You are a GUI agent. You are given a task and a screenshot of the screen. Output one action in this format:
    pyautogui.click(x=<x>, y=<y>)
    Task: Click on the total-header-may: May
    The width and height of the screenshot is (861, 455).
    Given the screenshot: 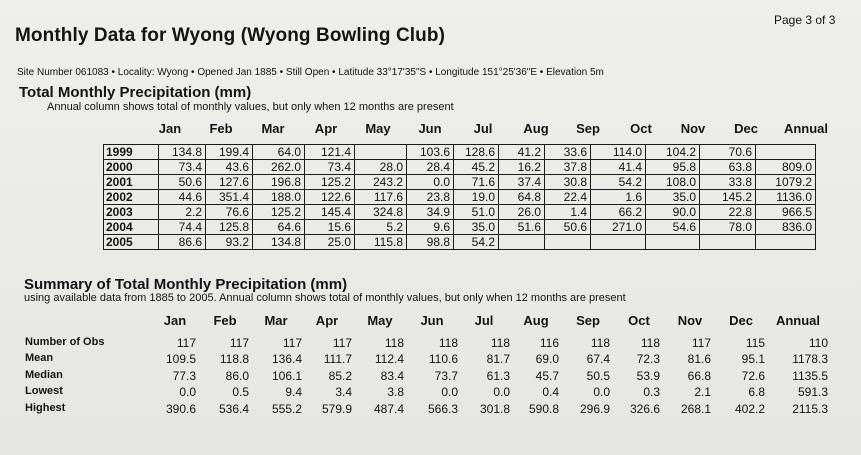 What is the action you would take?
    pyautogui.click(x=378, y=128)
    